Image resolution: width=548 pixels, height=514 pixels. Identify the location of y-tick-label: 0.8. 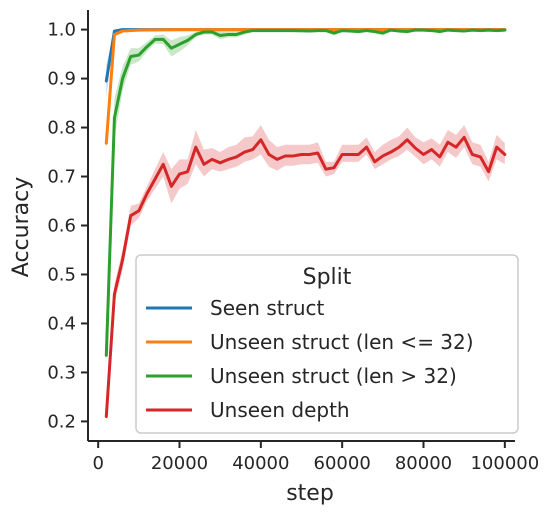
(61, 128).